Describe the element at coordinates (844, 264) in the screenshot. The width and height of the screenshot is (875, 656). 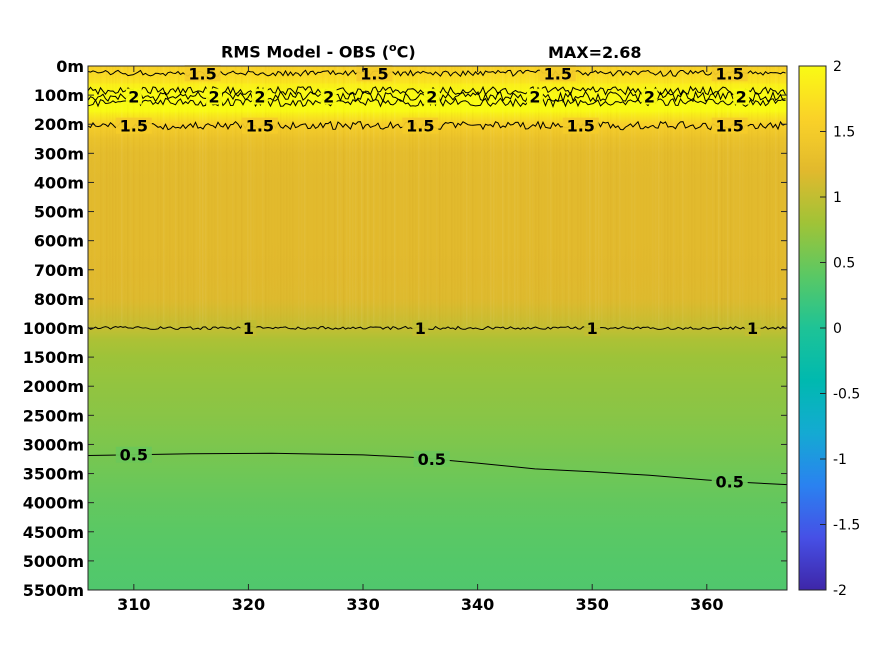
I see `colorbar-tick-label: 0.5` at that location.